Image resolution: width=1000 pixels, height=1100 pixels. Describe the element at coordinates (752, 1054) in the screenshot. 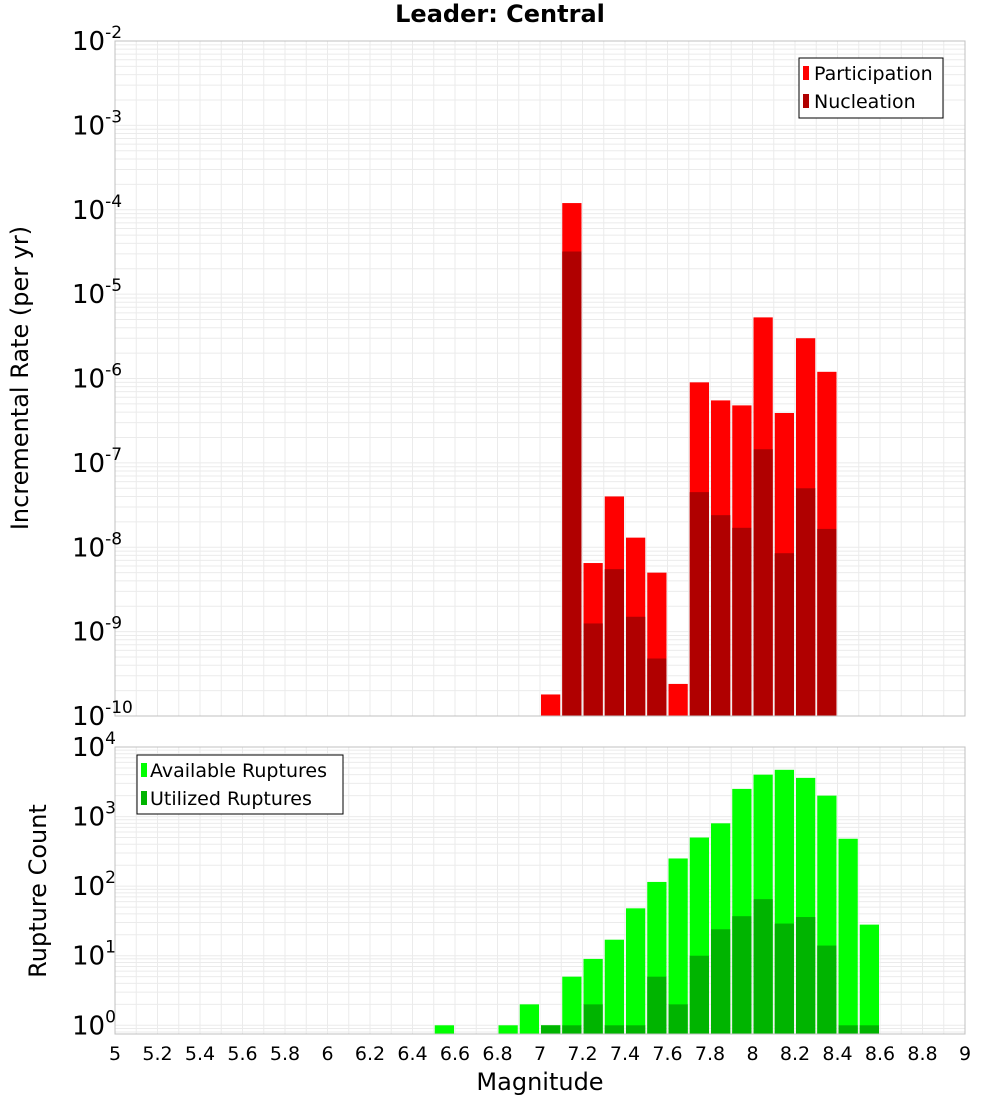

I see `x-tick-label: 8` at that location.